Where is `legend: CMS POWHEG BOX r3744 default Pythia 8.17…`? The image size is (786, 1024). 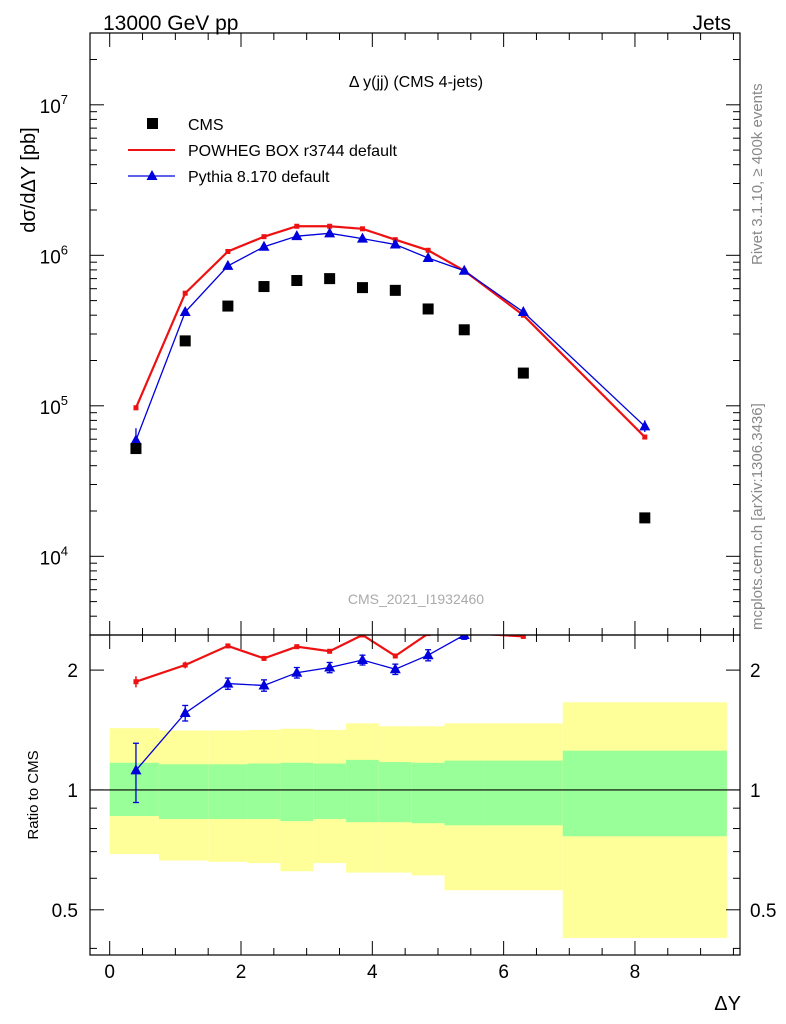 legend: CMS POWHEG BOX r3744 default Pythia 8.17… is located at coordinates (263, 151).